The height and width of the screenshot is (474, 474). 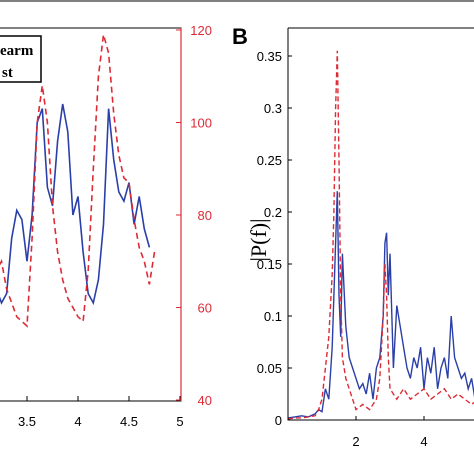 I want to click on panel-b-y-tick-label: 0.05, so click(x=269, y=368).